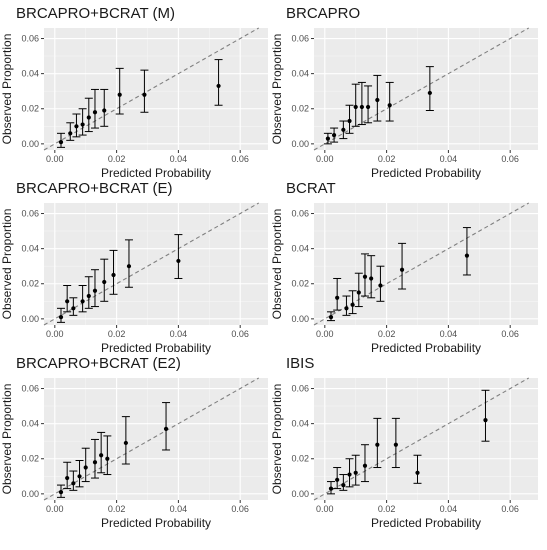 The width and height of the screenshot is (547, 550). I want to click on panel-title: BRCAPRO+BCRAT (M), so click(95, 13).